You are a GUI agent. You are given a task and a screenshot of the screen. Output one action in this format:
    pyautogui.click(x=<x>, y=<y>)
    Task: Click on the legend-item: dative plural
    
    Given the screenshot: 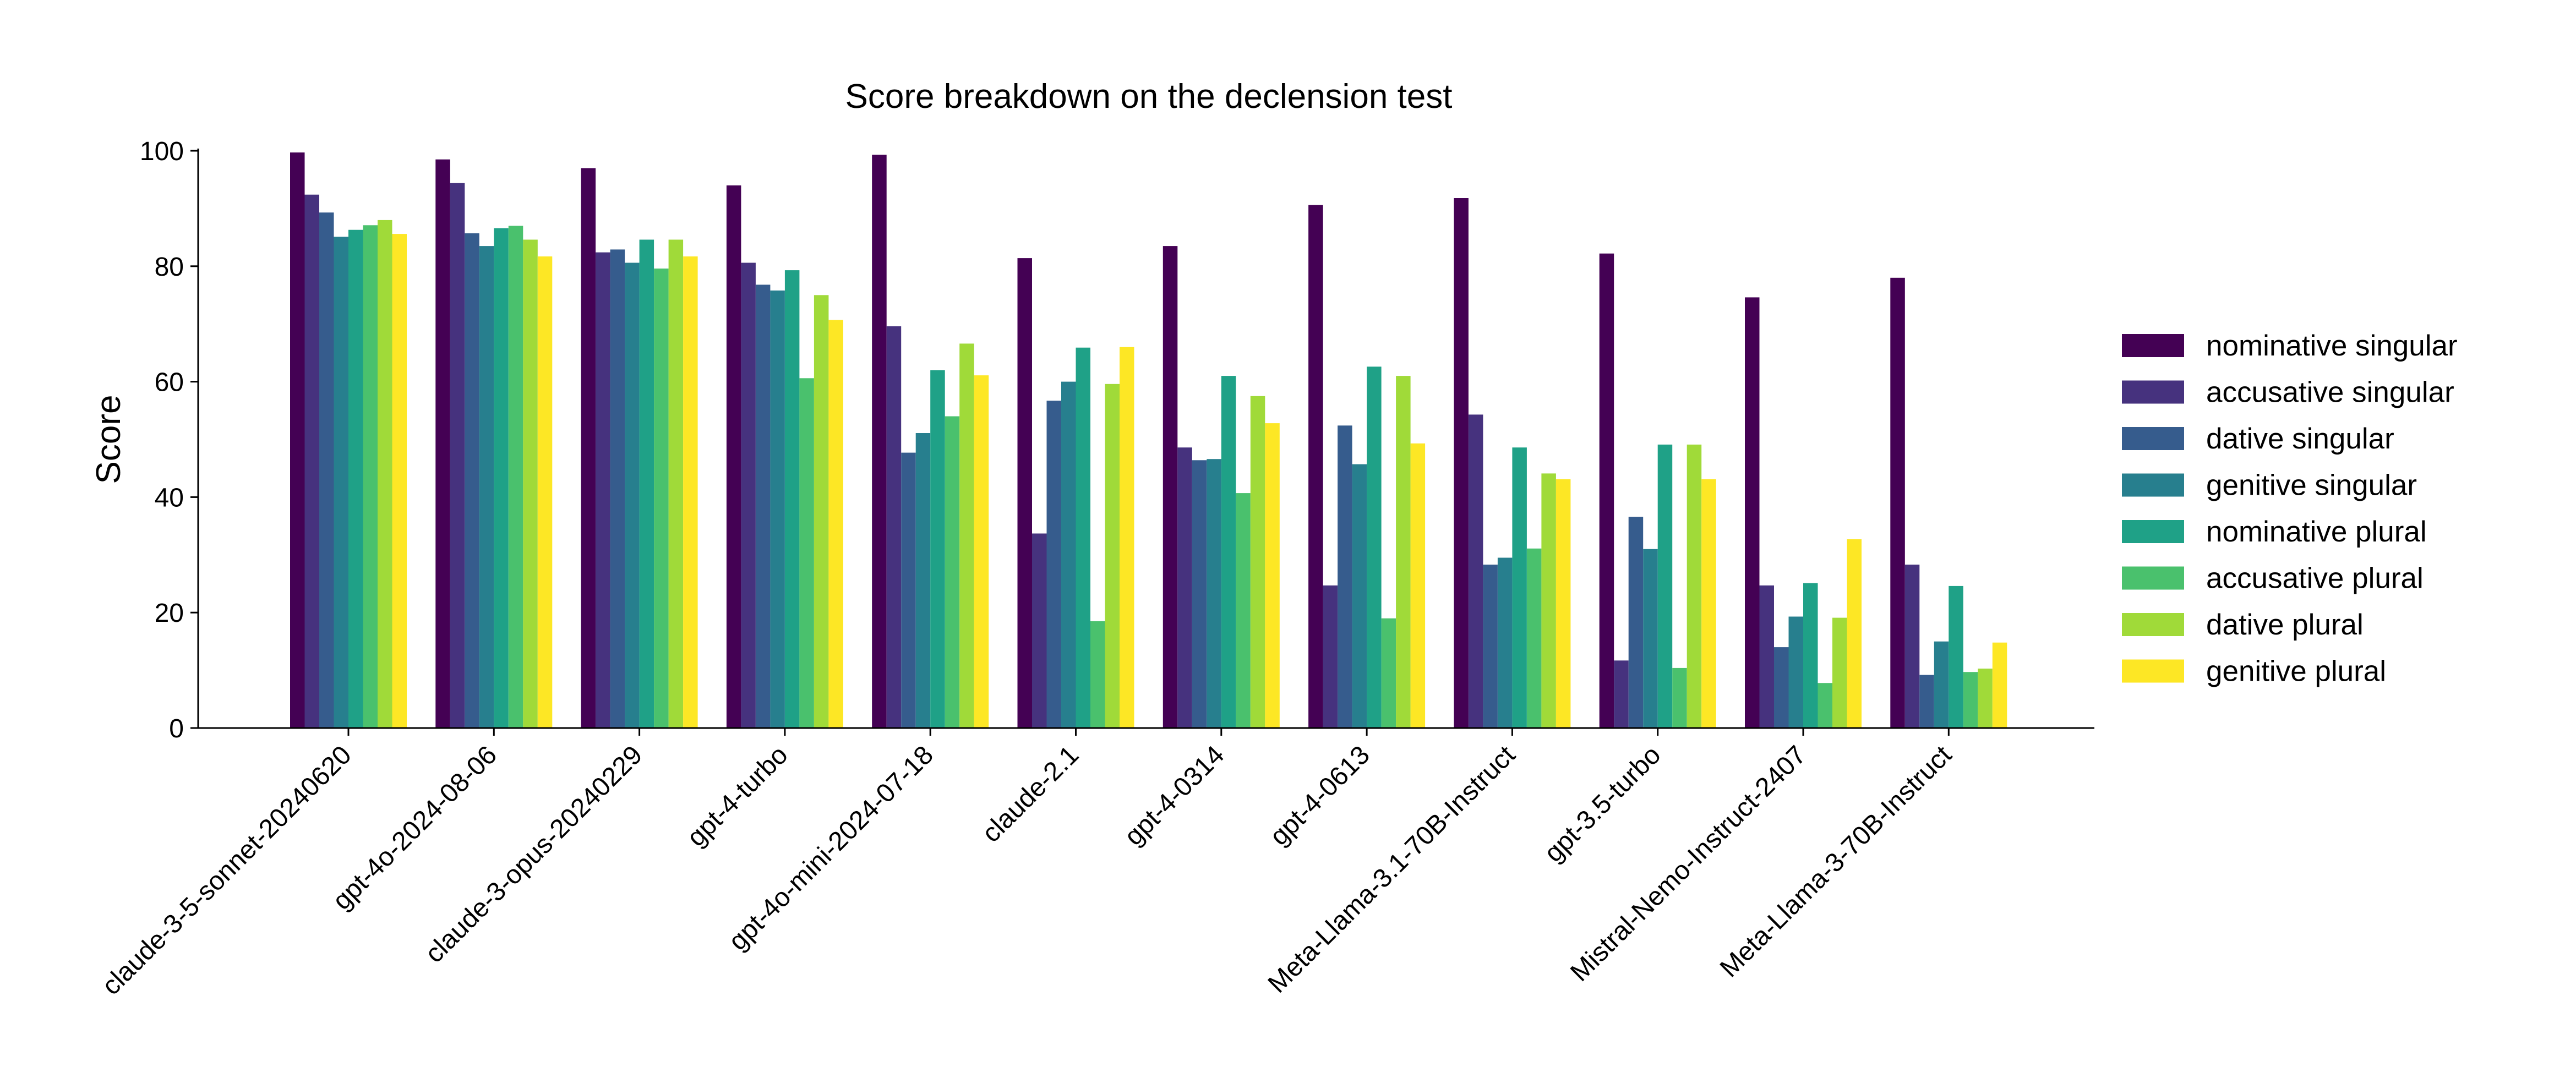 What is the action you would take?
    pyautogui.click(x=2243, y=625)
    